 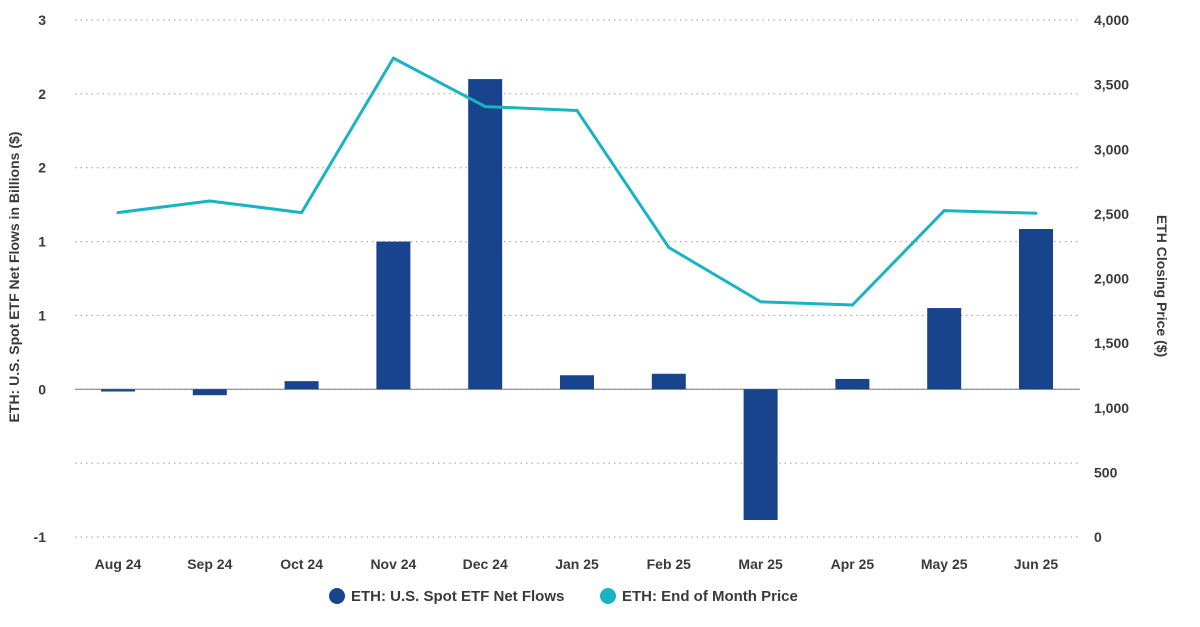 I want to click on x-tick-label: Jan 25, so click(x=577, y=564).